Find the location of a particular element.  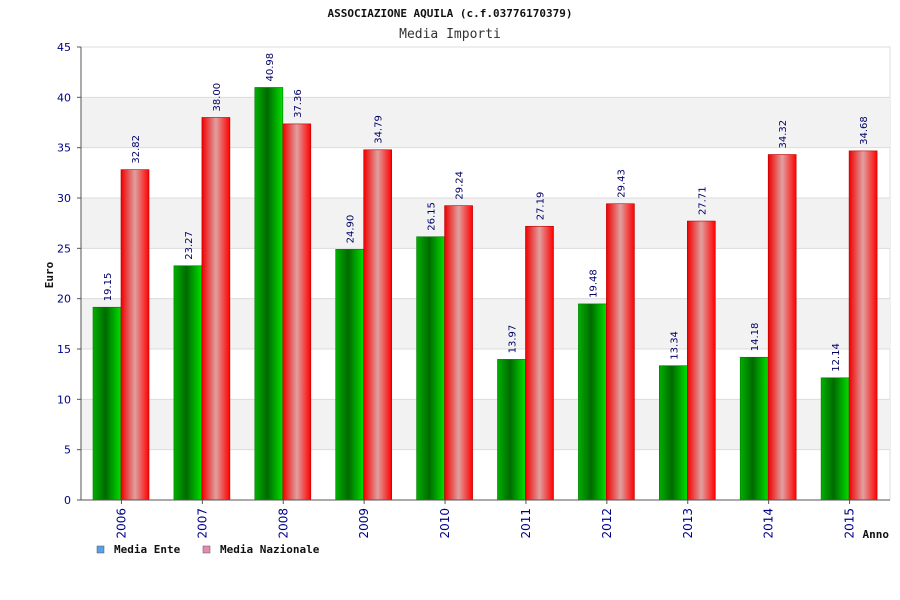

bar-media-ente-2010 is located at coordinates (430, 368).